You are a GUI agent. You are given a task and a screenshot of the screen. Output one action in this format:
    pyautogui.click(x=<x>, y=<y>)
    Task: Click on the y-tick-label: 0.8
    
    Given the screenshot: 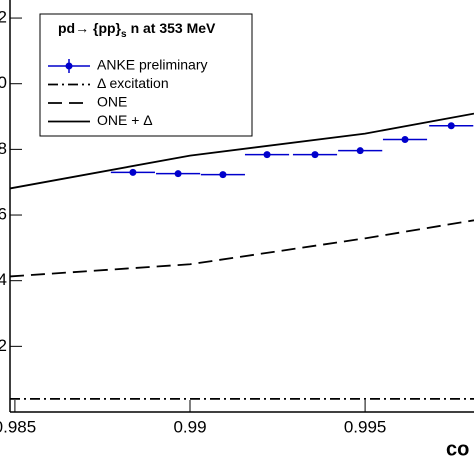 What is the action you would take?
    pyautogui.click(x=3, y=148)
    